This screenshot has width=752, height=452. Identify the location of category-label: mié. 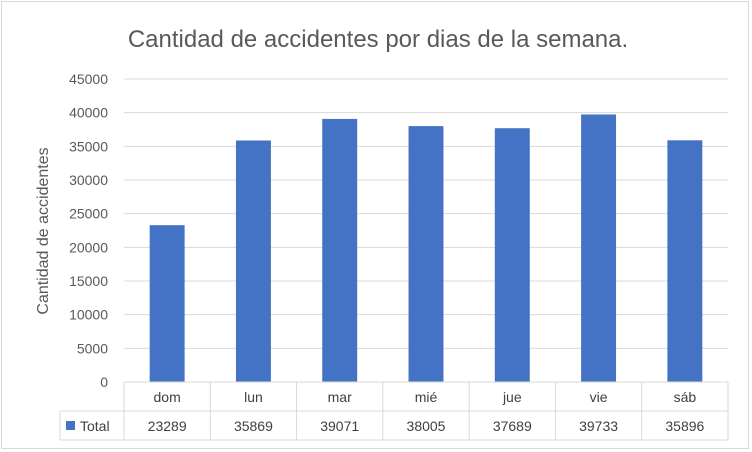
(426, 397).